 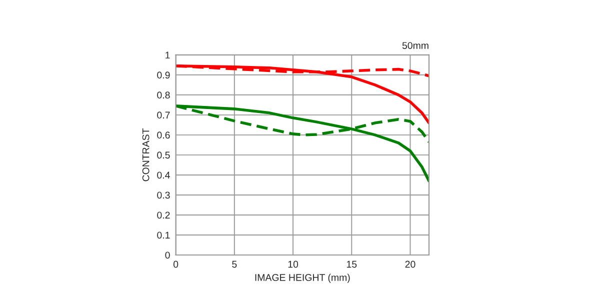 What do you see at coordinates (163, 115) in the screenshot?
I see `y-tick-label: 0.7` at bounding box center [163, 115].